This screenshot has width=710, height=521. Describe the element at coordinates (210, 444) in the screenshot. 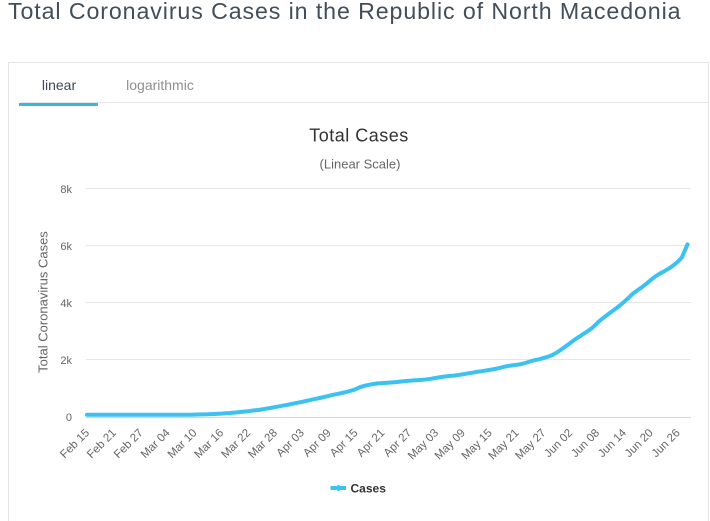

I see `svg-text: Mar 16` at that location.